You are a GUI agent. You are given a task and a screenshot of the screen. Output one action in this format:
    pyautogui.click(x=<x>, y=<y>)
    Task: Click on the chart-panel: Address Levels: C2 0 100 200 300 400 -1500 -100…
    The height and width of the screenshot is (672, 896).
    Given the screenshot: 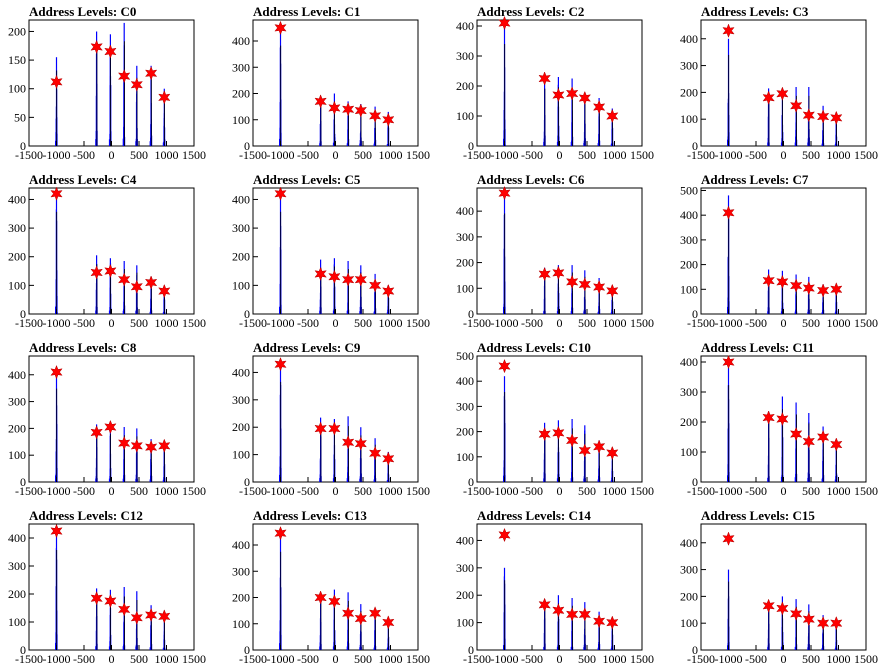 What is the action you would take?
    pyautogui.click(x=555, y=83)
    